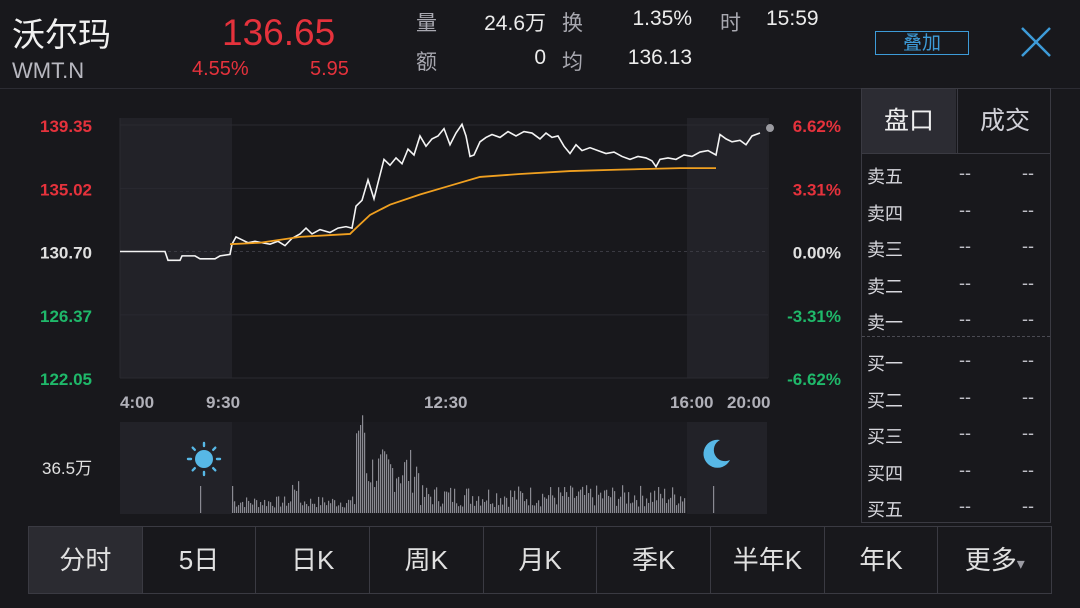  What do you see at coordinates (457, 464) in the screenshot?
I see `volume-bars` at bounding box center [457, 464].